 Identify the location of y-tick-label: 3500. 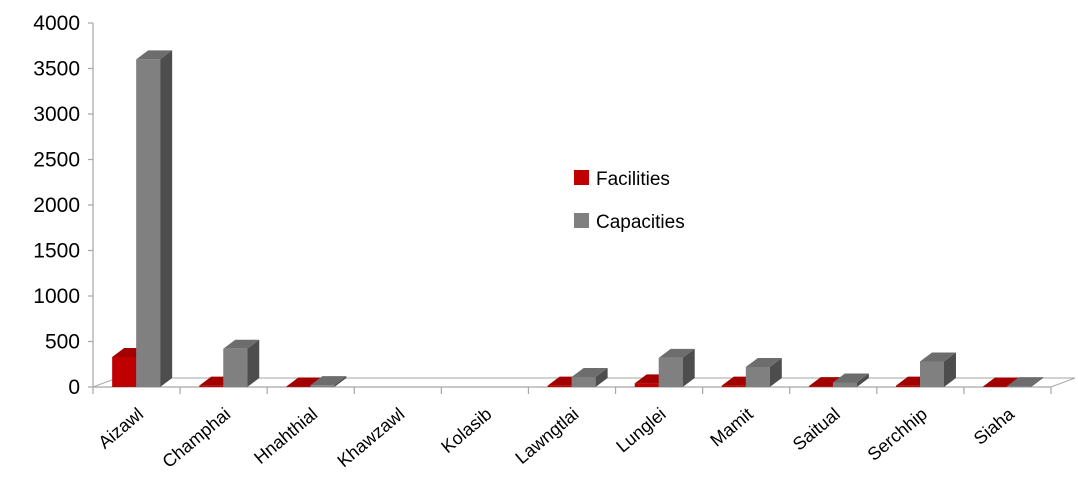
(56, 69).